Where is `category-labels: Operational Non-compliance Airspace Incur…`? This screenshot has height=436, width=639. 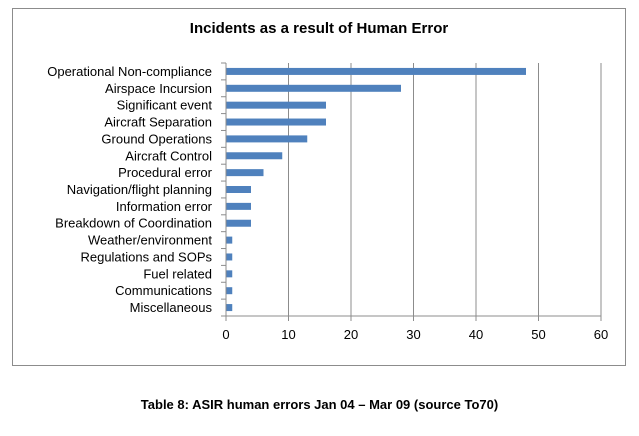 category-labels: Operational Non-compliance Airspace Incur… is located at coordinates (129, 189).